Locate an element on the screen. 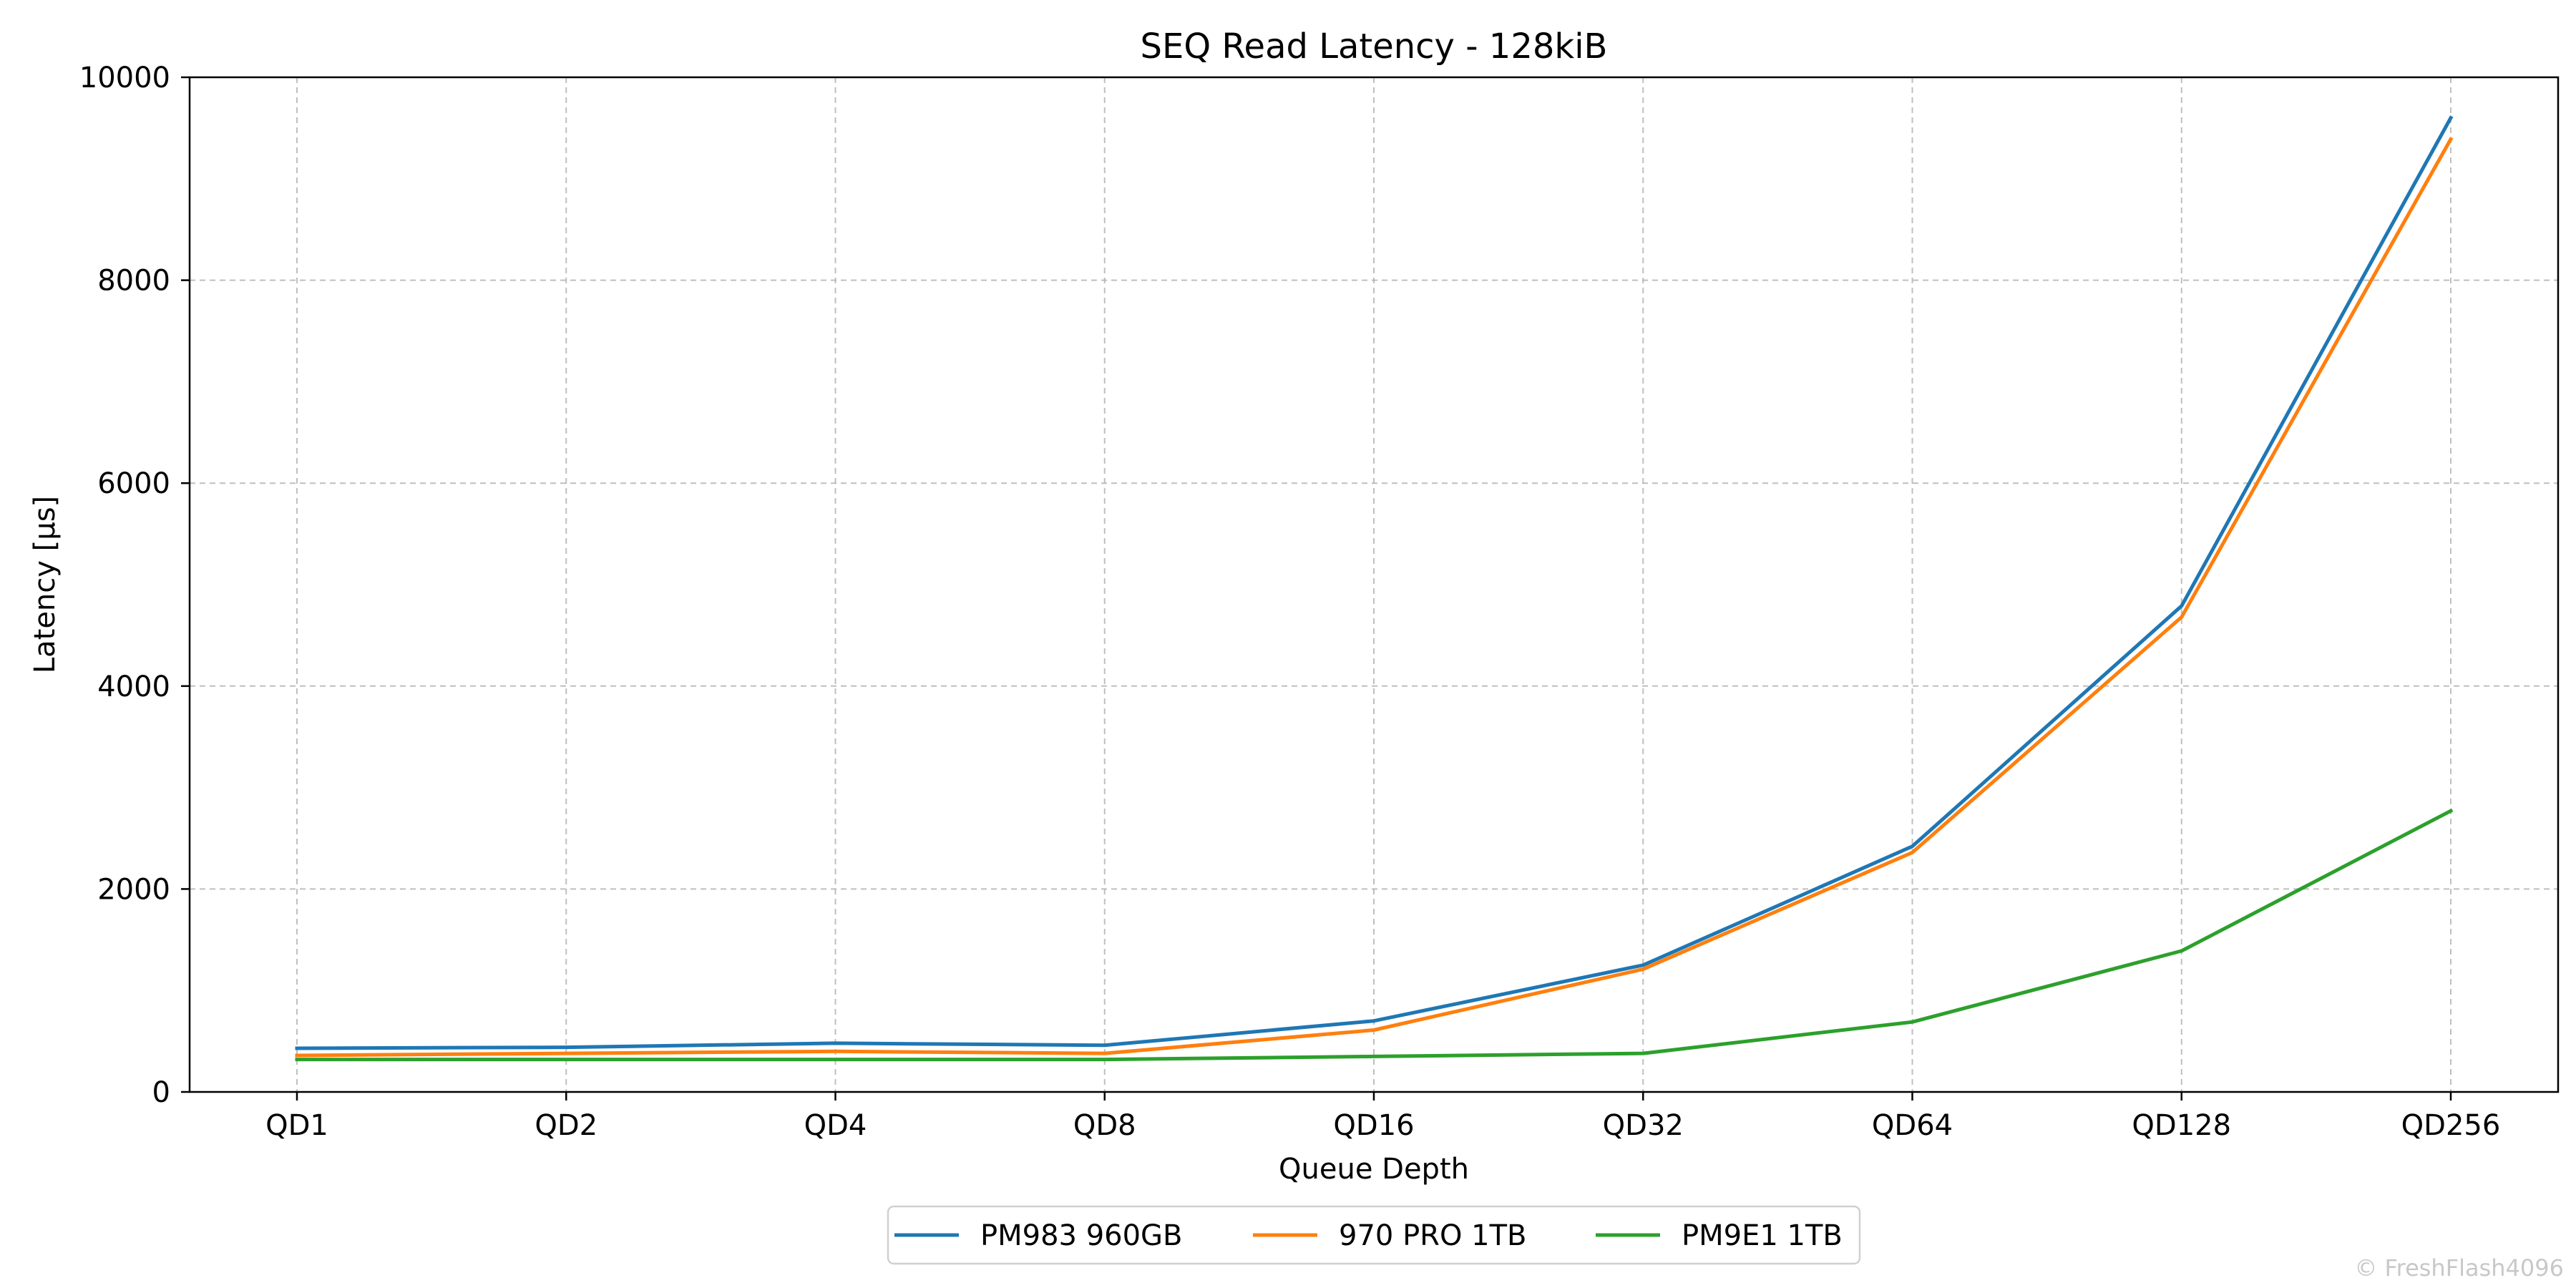 Image resolution: width=2576 pixels, height=1288 pixels. legend-label: 970 PRO 1TB is located at coordinates (1433, 1235).